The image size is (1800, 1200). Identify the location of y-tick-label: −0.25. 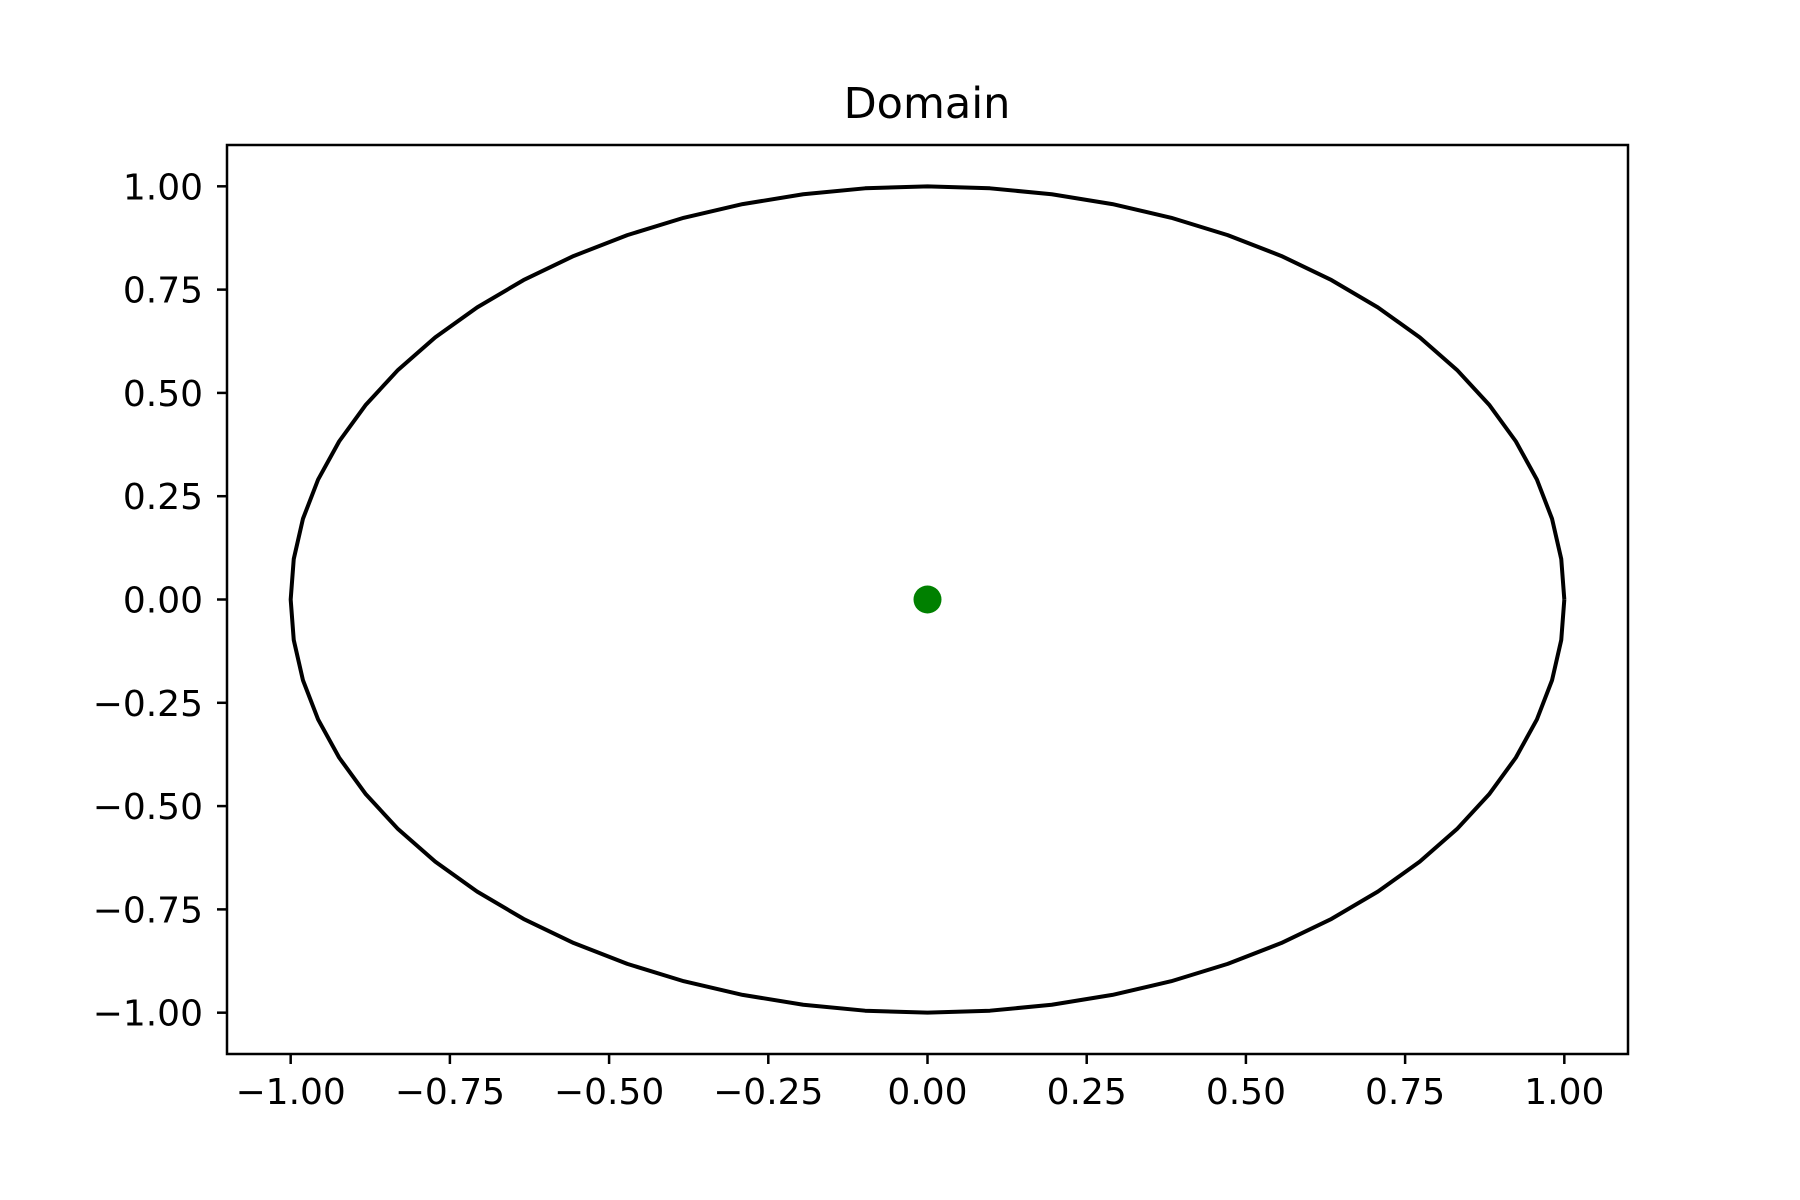
(148, 704).